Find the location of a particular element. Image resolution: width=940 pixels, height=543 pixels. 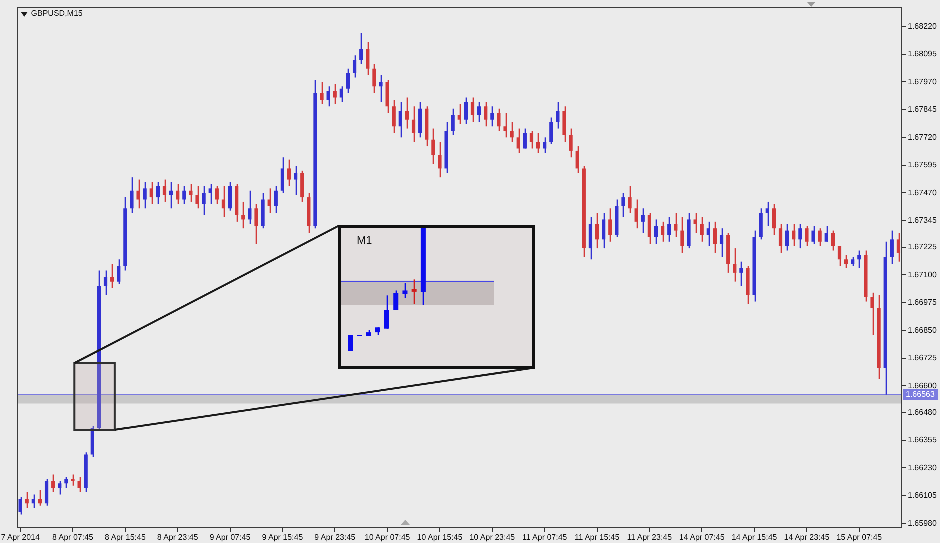

y-tick-label: 1.68095 is located at coordinates (923, 54).